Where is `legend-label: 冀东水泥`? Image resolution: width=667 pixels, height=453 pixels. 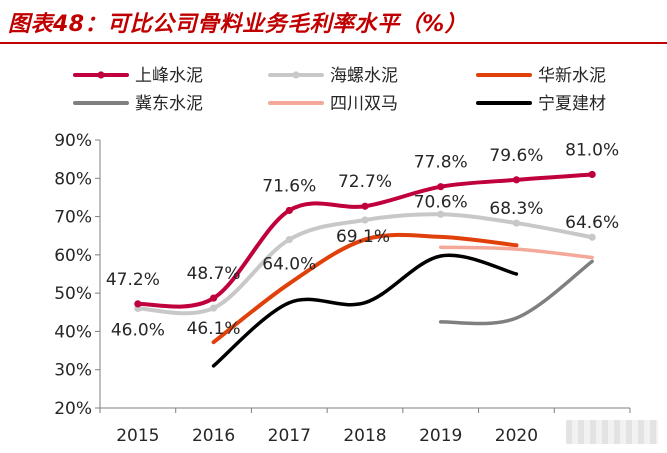 legend-label: 冀东水泥 is located at coordinates (169, 104).